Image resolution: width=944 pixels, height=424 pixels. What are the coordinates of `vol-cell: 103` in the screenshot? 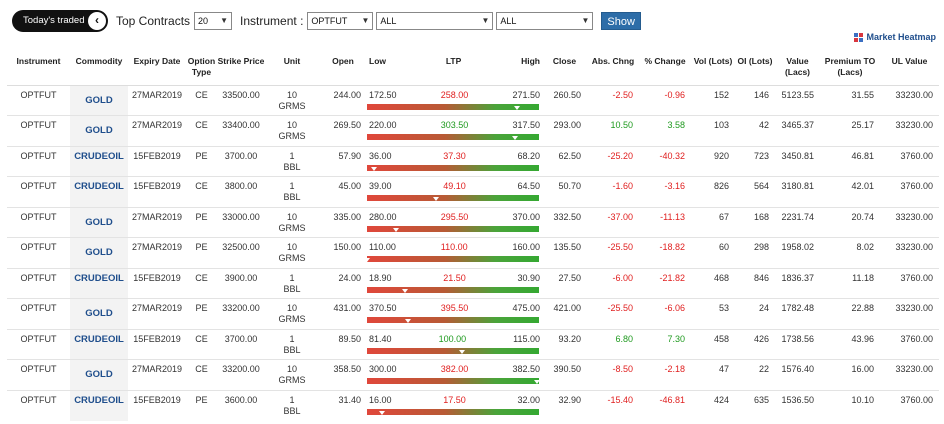 It's located at (713, 130).